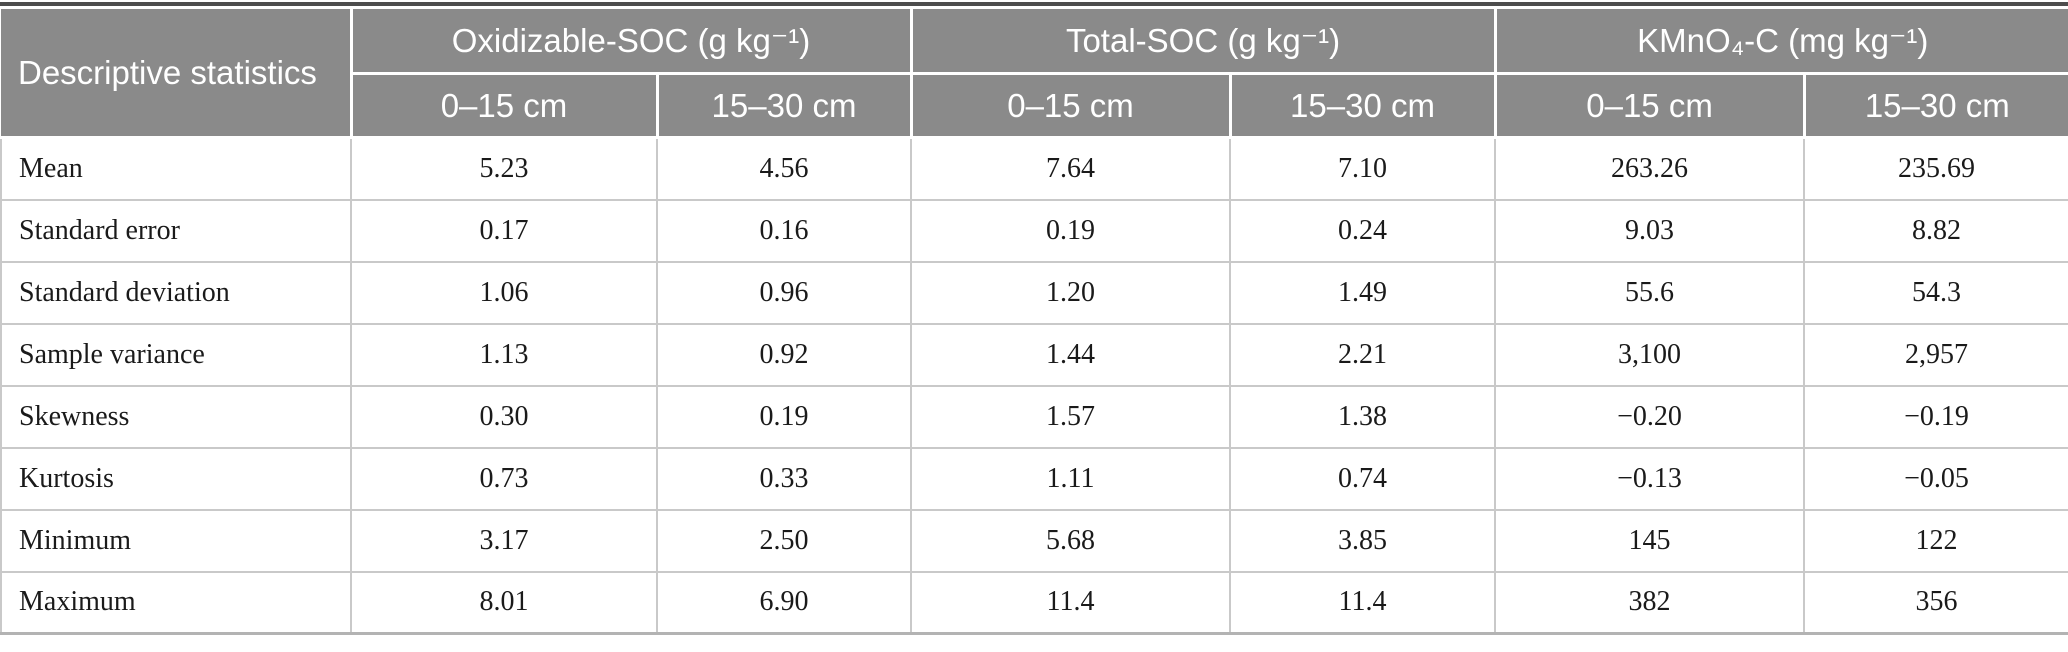  Describe the element at coordinates (1650, 168) in the screenshot. I see `data-cell: 263.26` at that location.